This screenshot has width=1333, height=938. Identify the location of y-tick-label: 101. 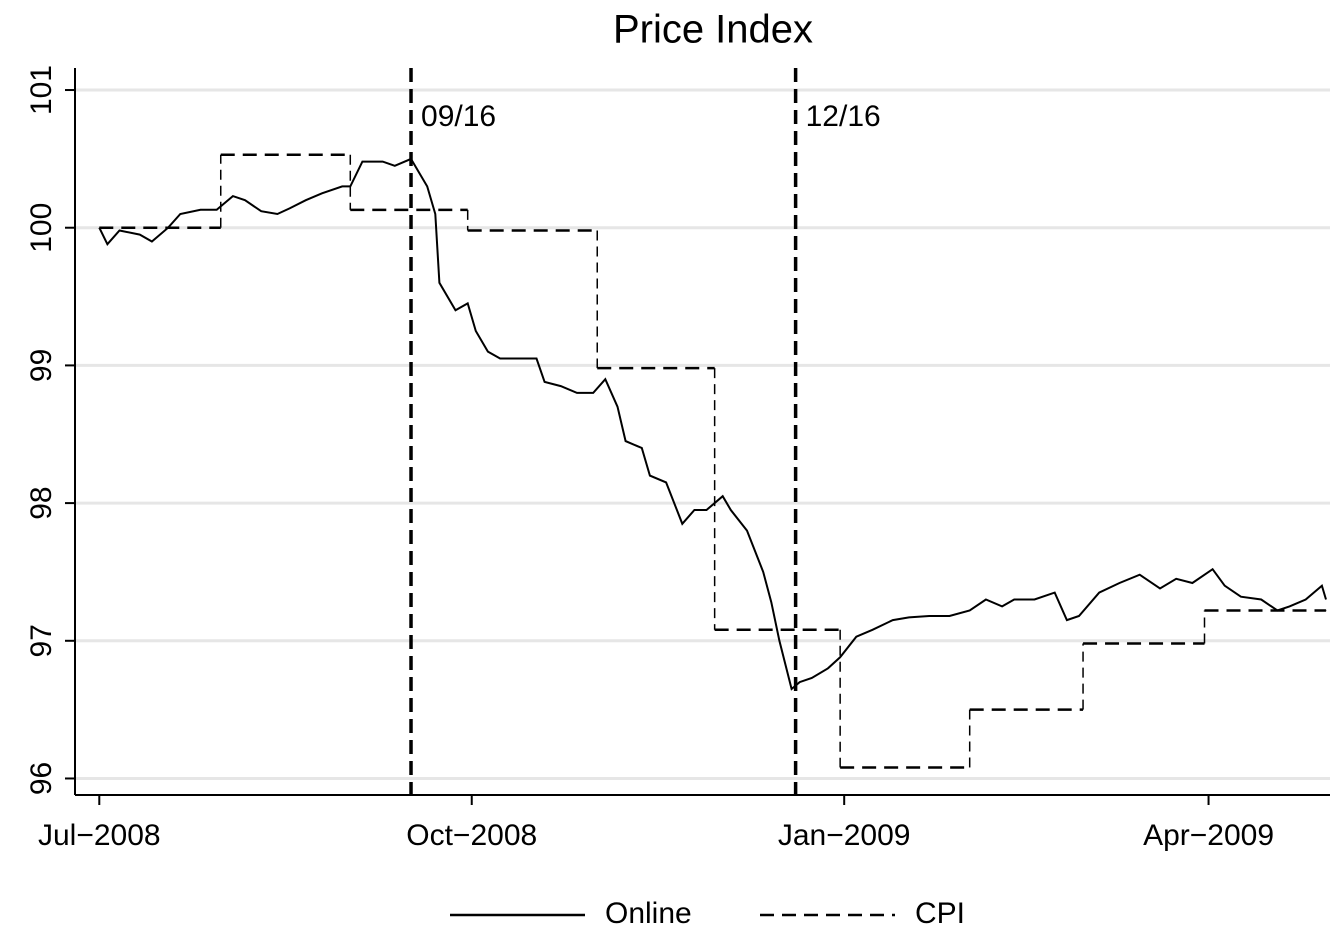
(41, 90).